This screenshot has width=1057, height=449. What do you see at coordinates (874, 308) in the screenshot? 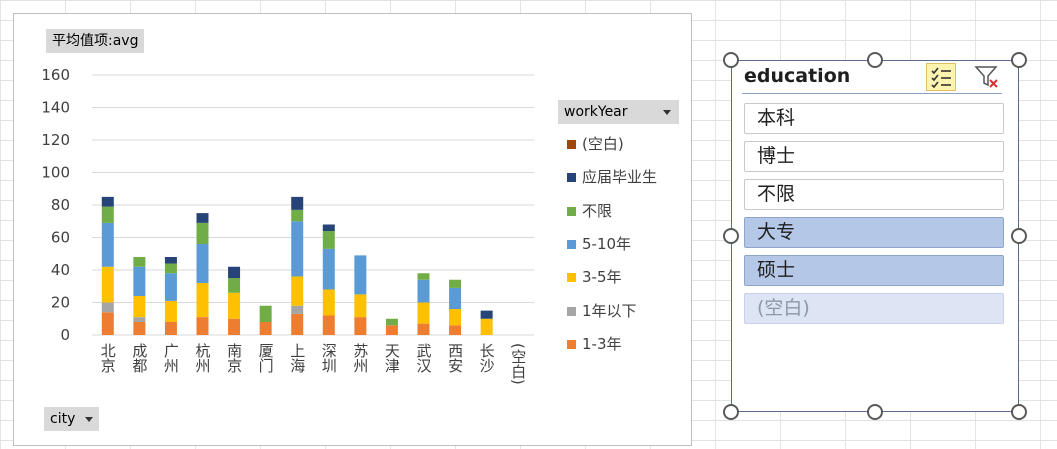
I see `slicer-item: (空白)` at bounding box center [874, 308].